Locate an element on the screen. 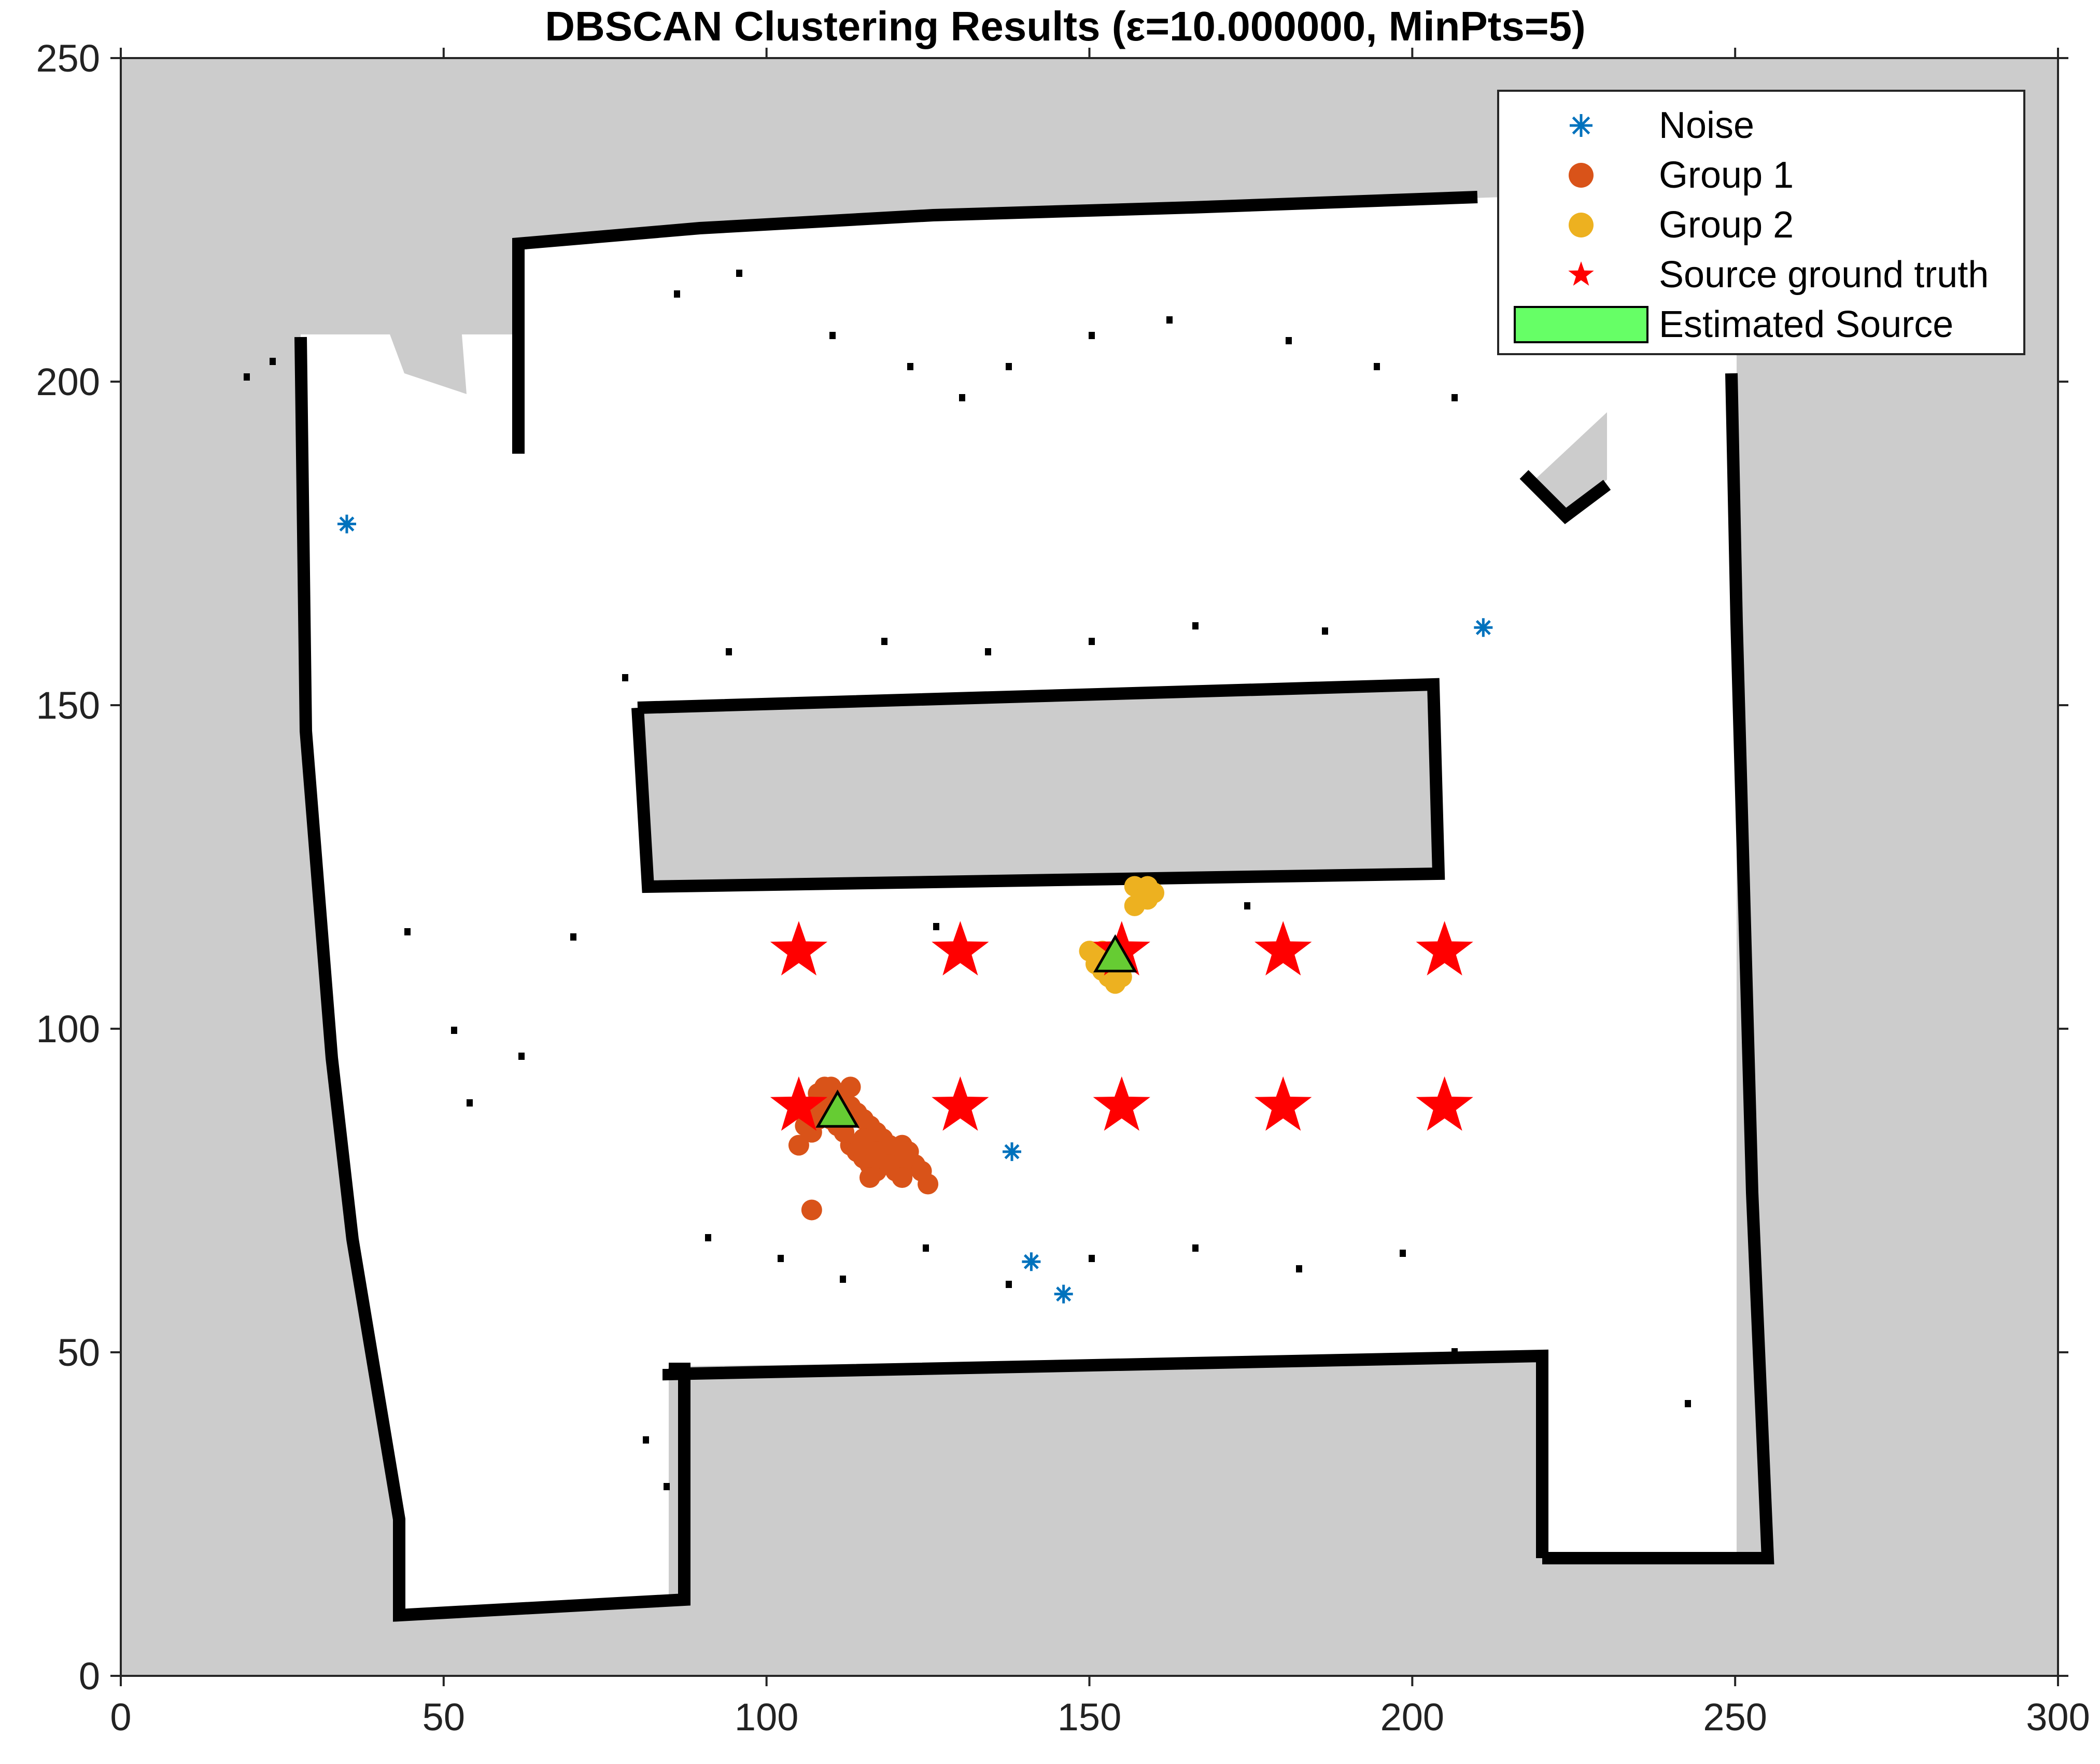 Image resolution: width=2100 pixels, height=1764 pixels. legend-star-icon is located at coordinates (1581, 273).